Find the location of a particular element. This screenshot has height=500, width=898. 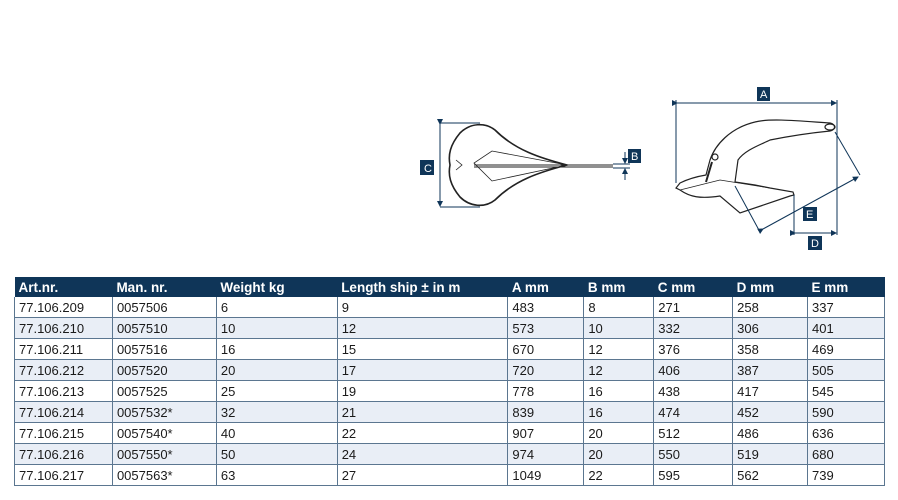

anchor-top-view is located at coordinates (530, 165).